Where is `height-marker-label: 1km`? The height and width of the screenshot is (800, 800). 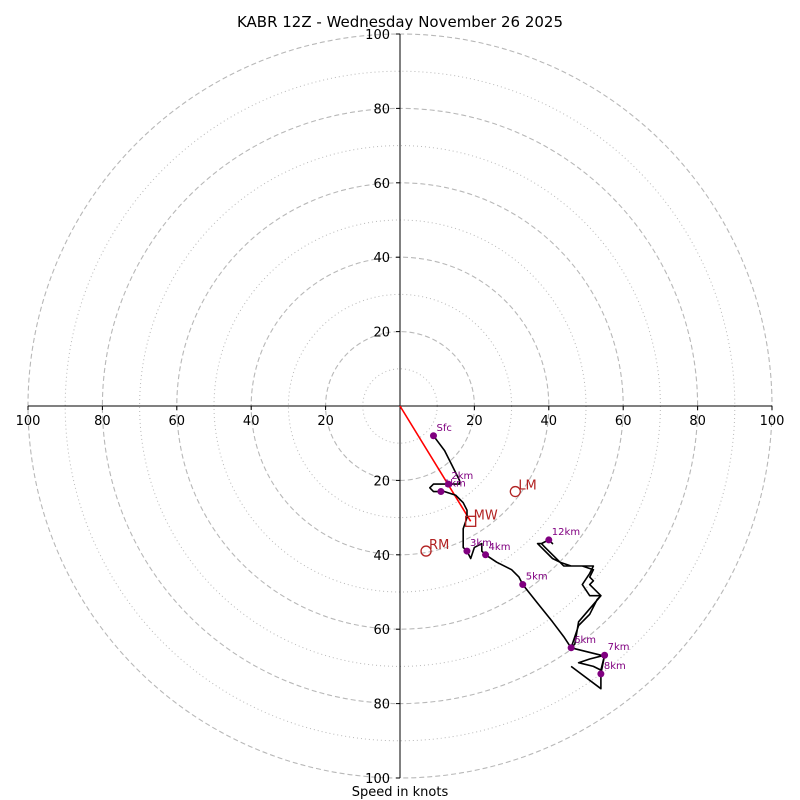
height-marker-label: 1km is located at coordinates (455, 484).